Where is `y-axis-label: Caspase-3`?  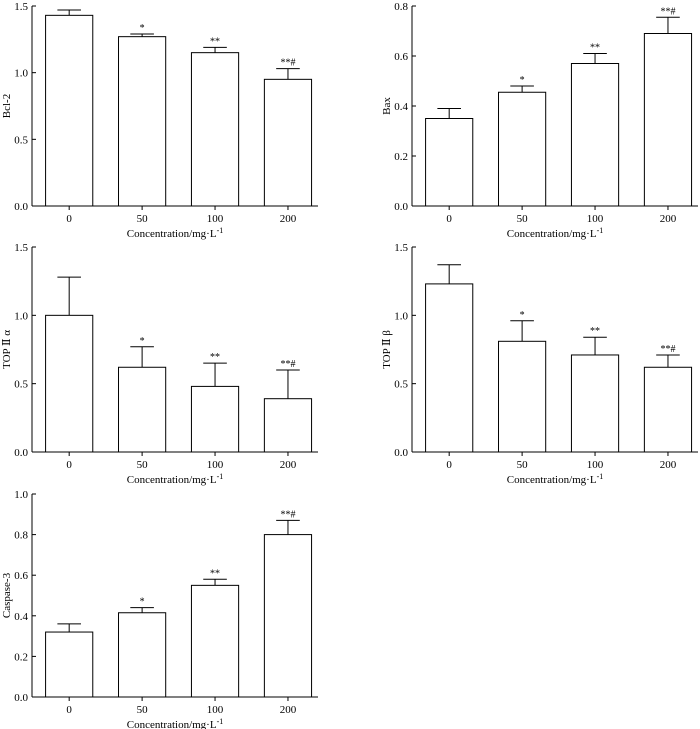
y-axis-label: Caspase-3 is located at coordinates (7, 595).